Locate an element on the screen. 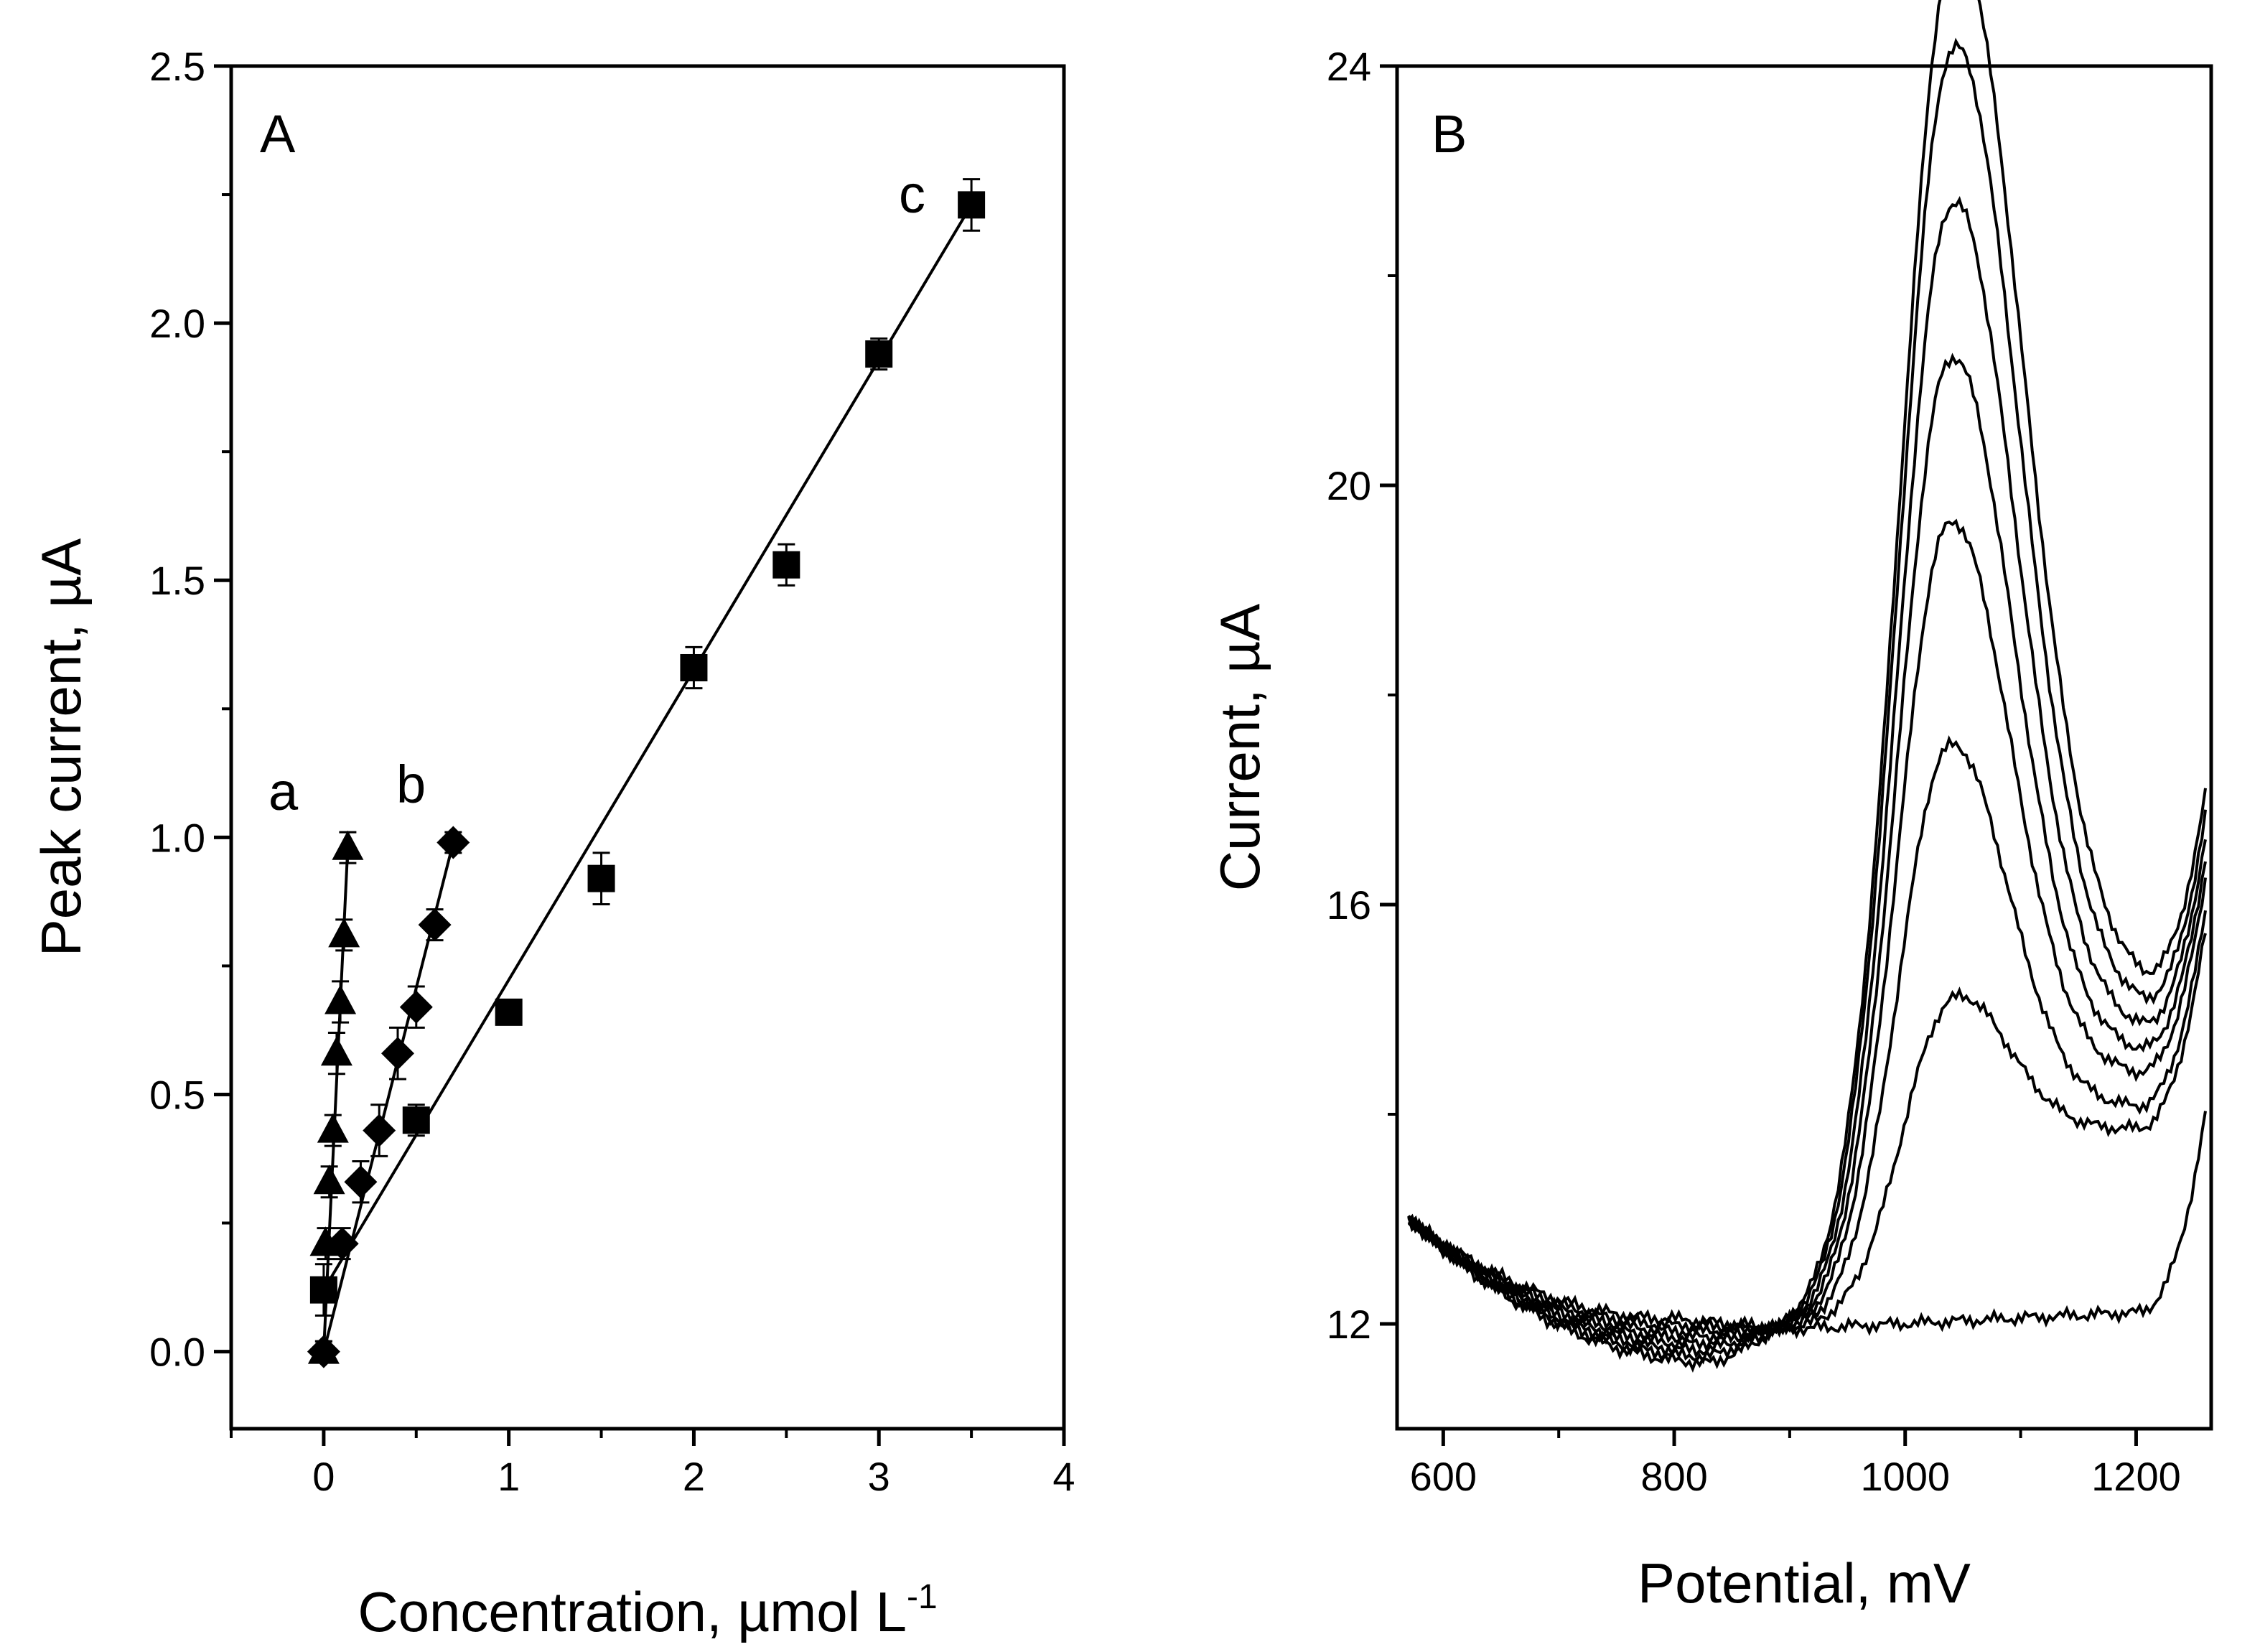 Image resolution: width=2260 pixels, height=1652 pixels. panel-a-x-tick-label-0: 0 is located at coordinates (323, 1476).